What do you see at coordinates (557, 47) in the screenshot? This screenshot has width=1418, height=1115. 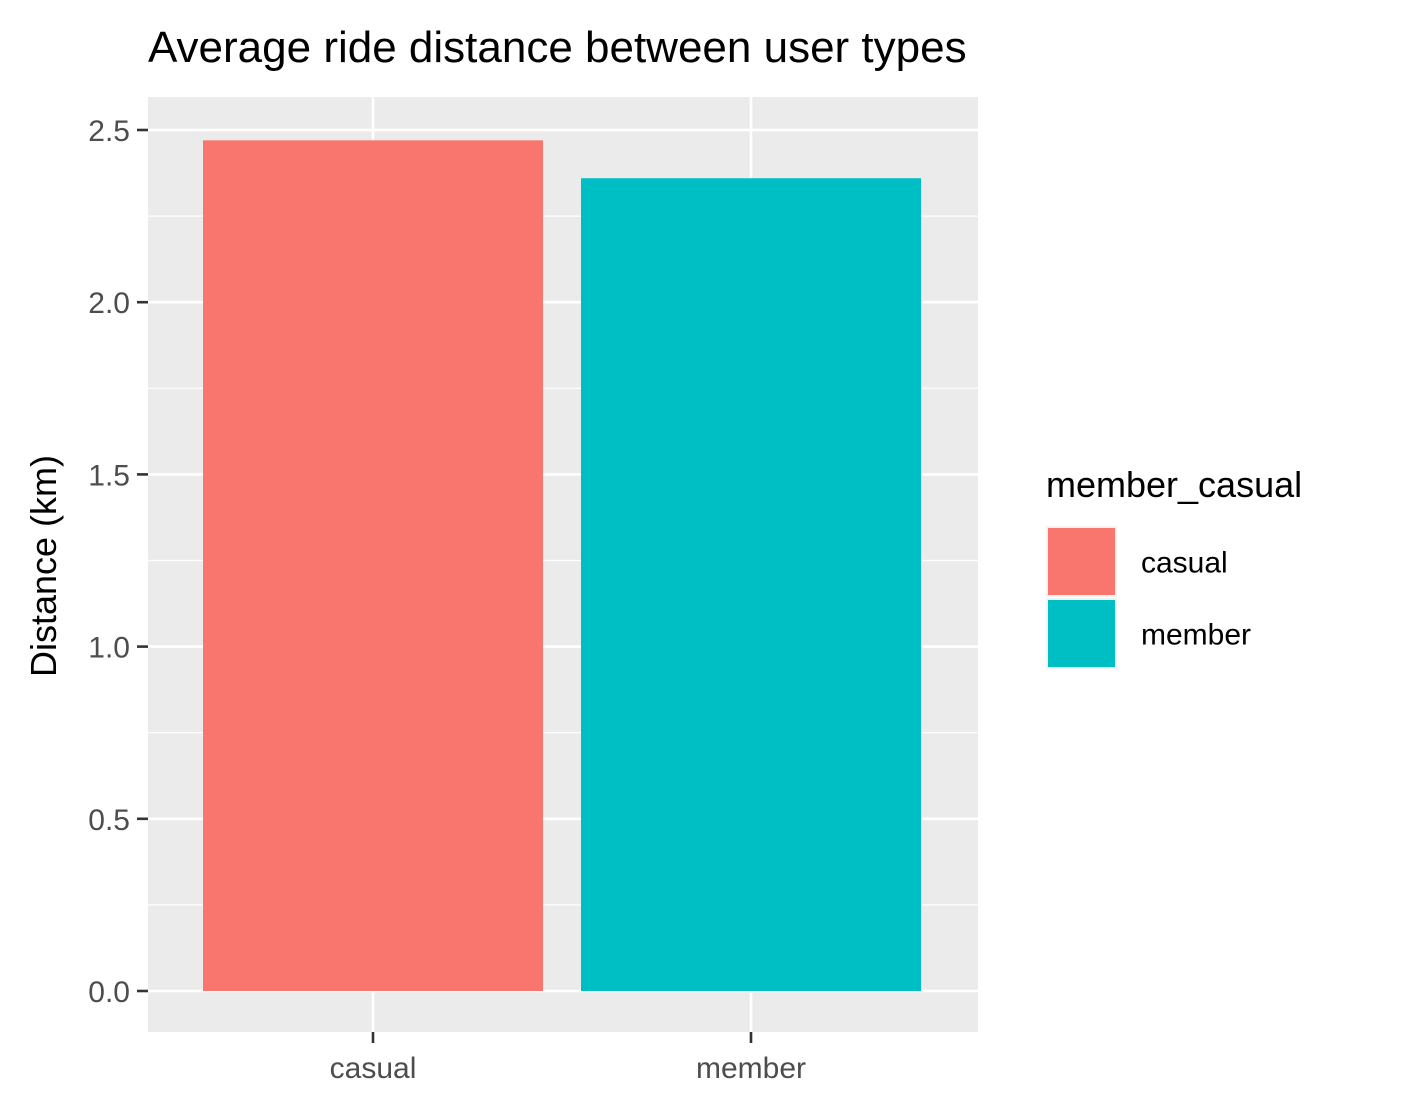 I see `chart-title: Average ride distance between user types` at bounding box center [557, 47].